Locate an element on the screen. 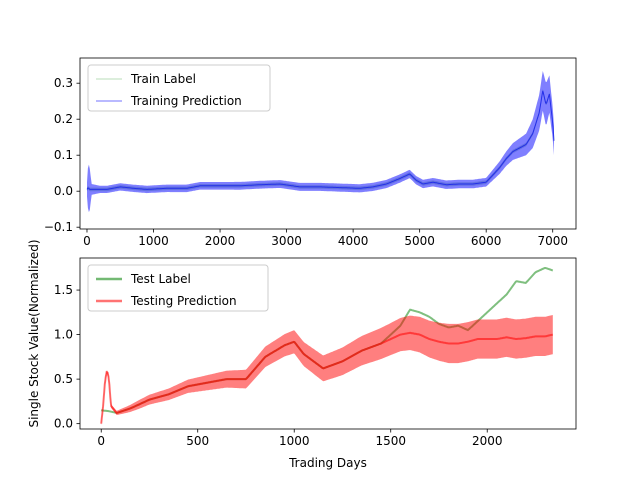 The image size is (640, 480). legend-label-1-2: Training Prediction is located at coordinates (186, 101).